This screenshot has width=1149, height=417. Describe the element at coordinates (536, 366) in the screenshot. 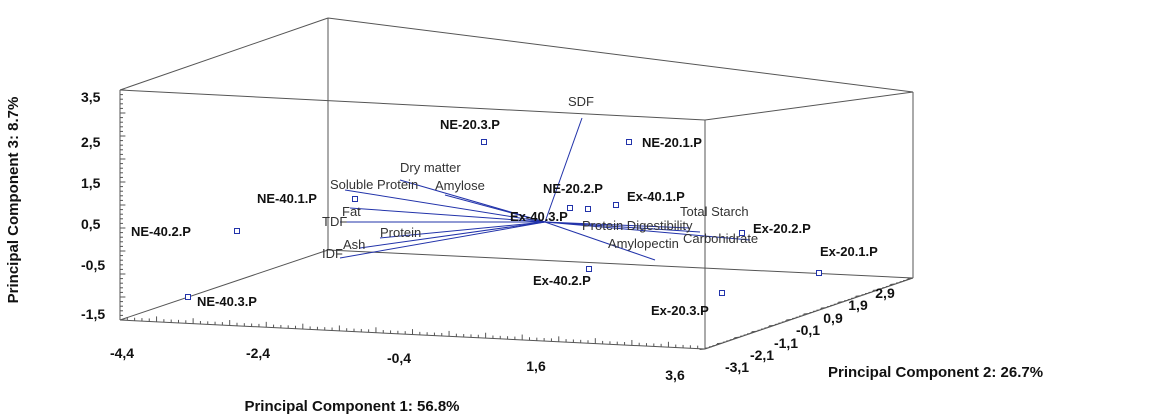

I see `x-tick-label: 1,6` at that location.